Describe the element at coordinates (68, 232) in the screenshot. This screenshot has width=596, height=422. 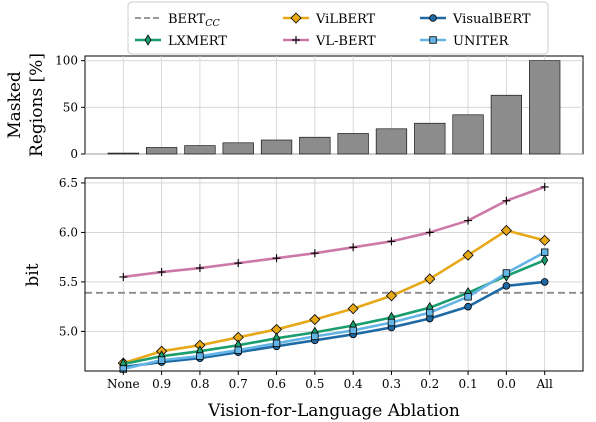
I see `line-ytick-label: 6.0` at that location.